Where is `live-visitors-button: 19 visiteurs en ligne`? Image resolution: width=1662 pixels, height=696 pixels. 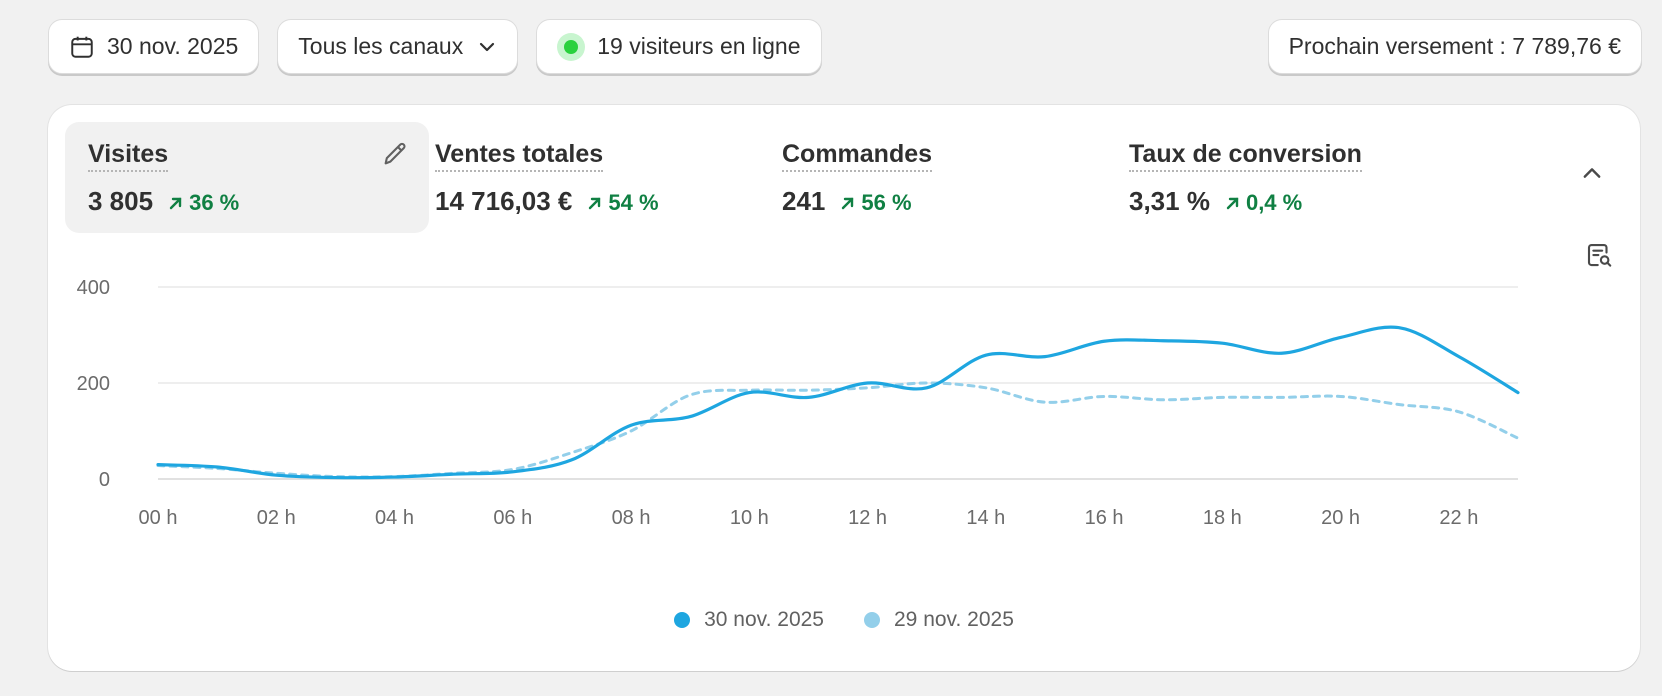 live-visitors-button: 19 visiteurs en ligne is located at coordinates (679, 46).